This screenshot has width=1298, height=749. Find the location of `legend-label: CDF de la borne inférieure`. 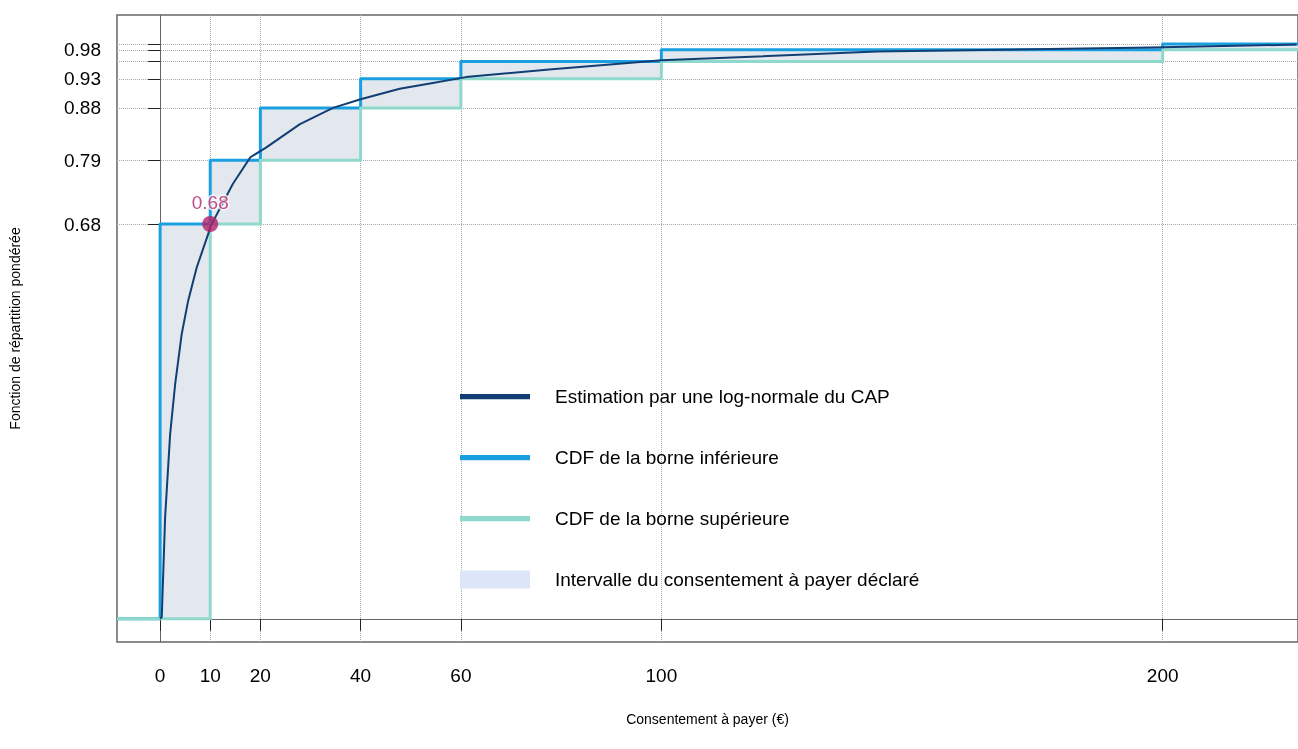

legend-label: CDF de la borne inférieure is located at coordinates (667, 457).